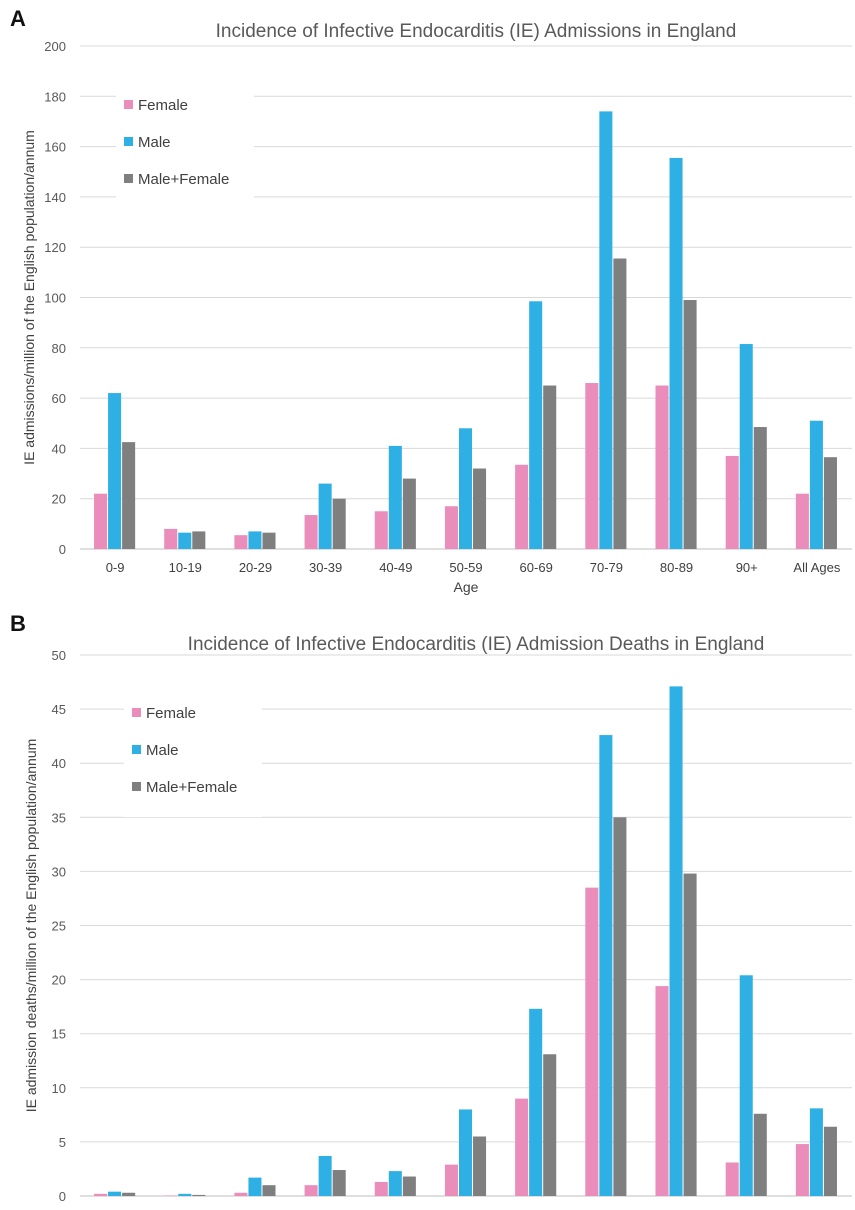  What do you see at coordinates (59, 398) in the screenshot?
I see `chart-a-ytick-label: 60` at bounding box center [59, 398].